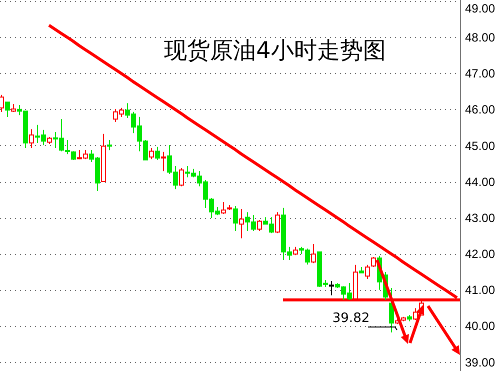 This screenshot has height=371, width=500. What do you see at coordinates (480, 217) in the screenshot?
I see `y-tick-label: 43.00` at bounding box center [480, 217].